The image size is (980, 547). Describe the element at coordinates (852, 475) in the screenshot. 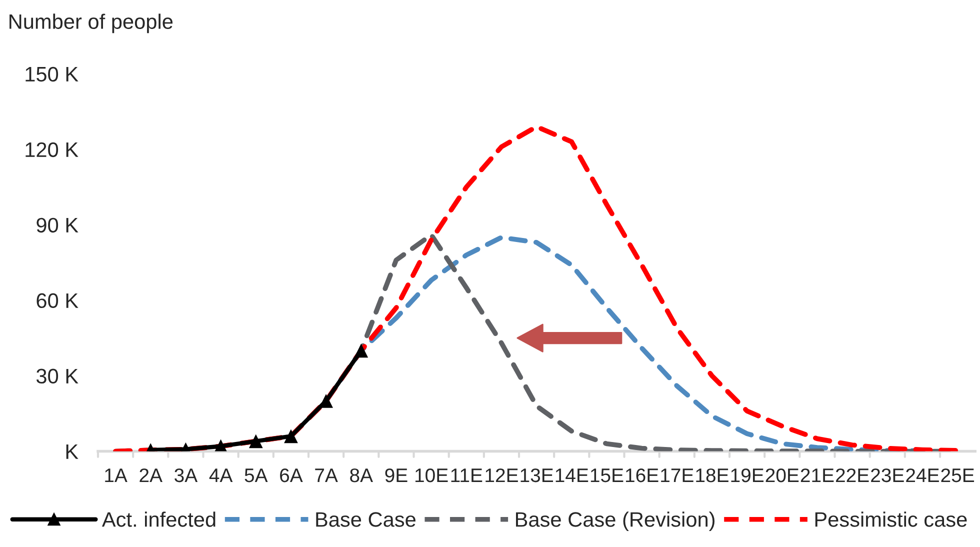

I see `x-tick-label: 22E` at that location.